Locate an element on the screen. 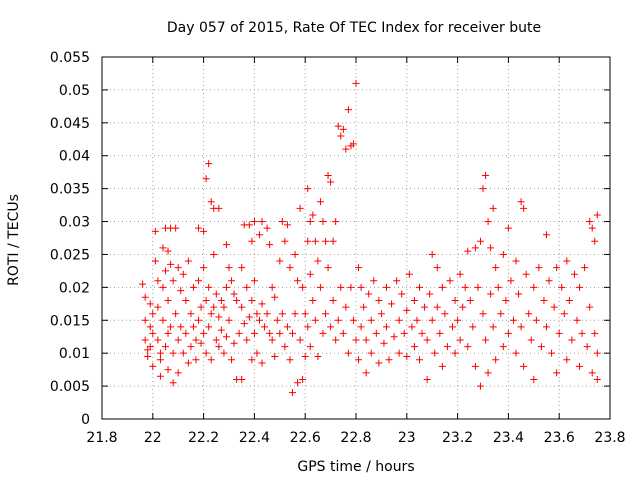  x-tick-label: 23.6 is located at coordinates (559, 438).